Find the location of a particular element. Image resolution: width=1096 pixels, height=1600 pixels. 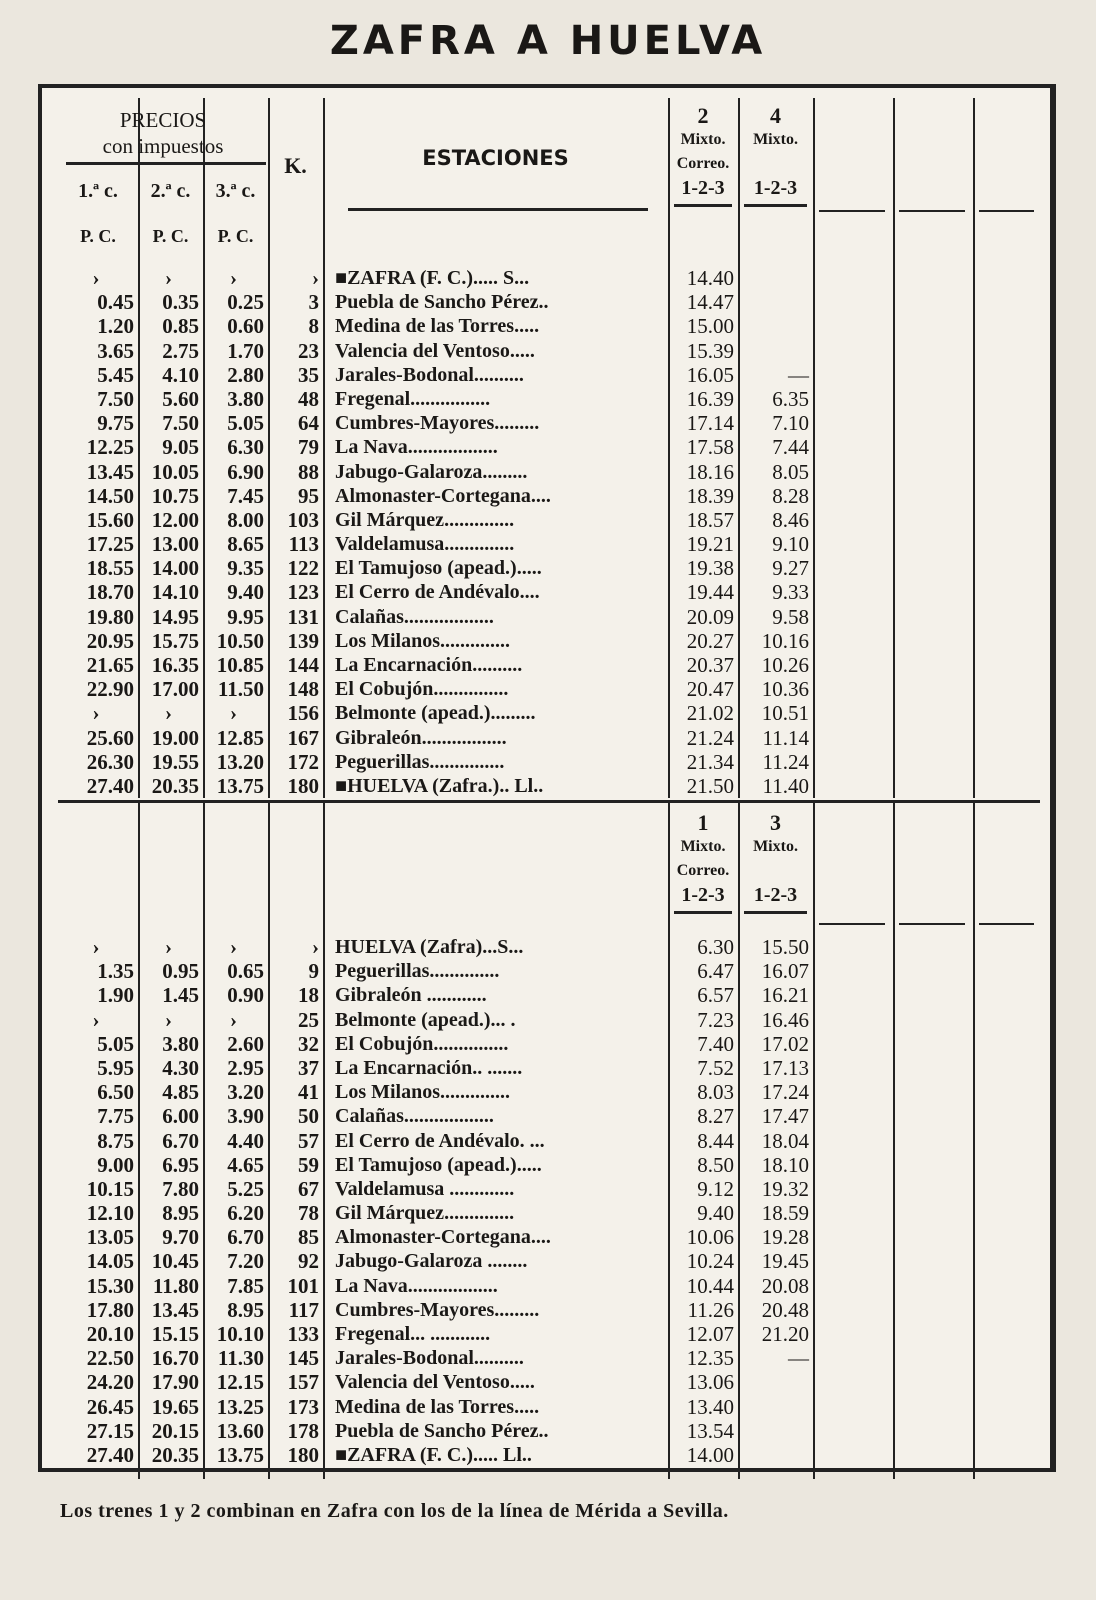

train-time: — is located at coordinates (798, 374).